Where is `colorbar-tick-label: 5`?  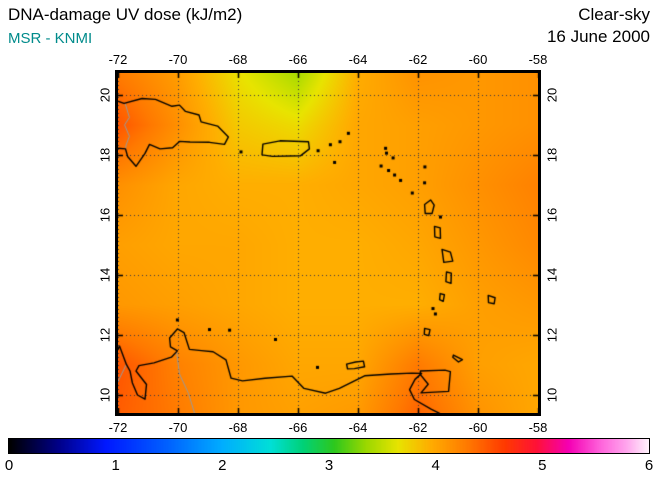
colorbar-tick-label: 5 is located at coordinates (542, 465).